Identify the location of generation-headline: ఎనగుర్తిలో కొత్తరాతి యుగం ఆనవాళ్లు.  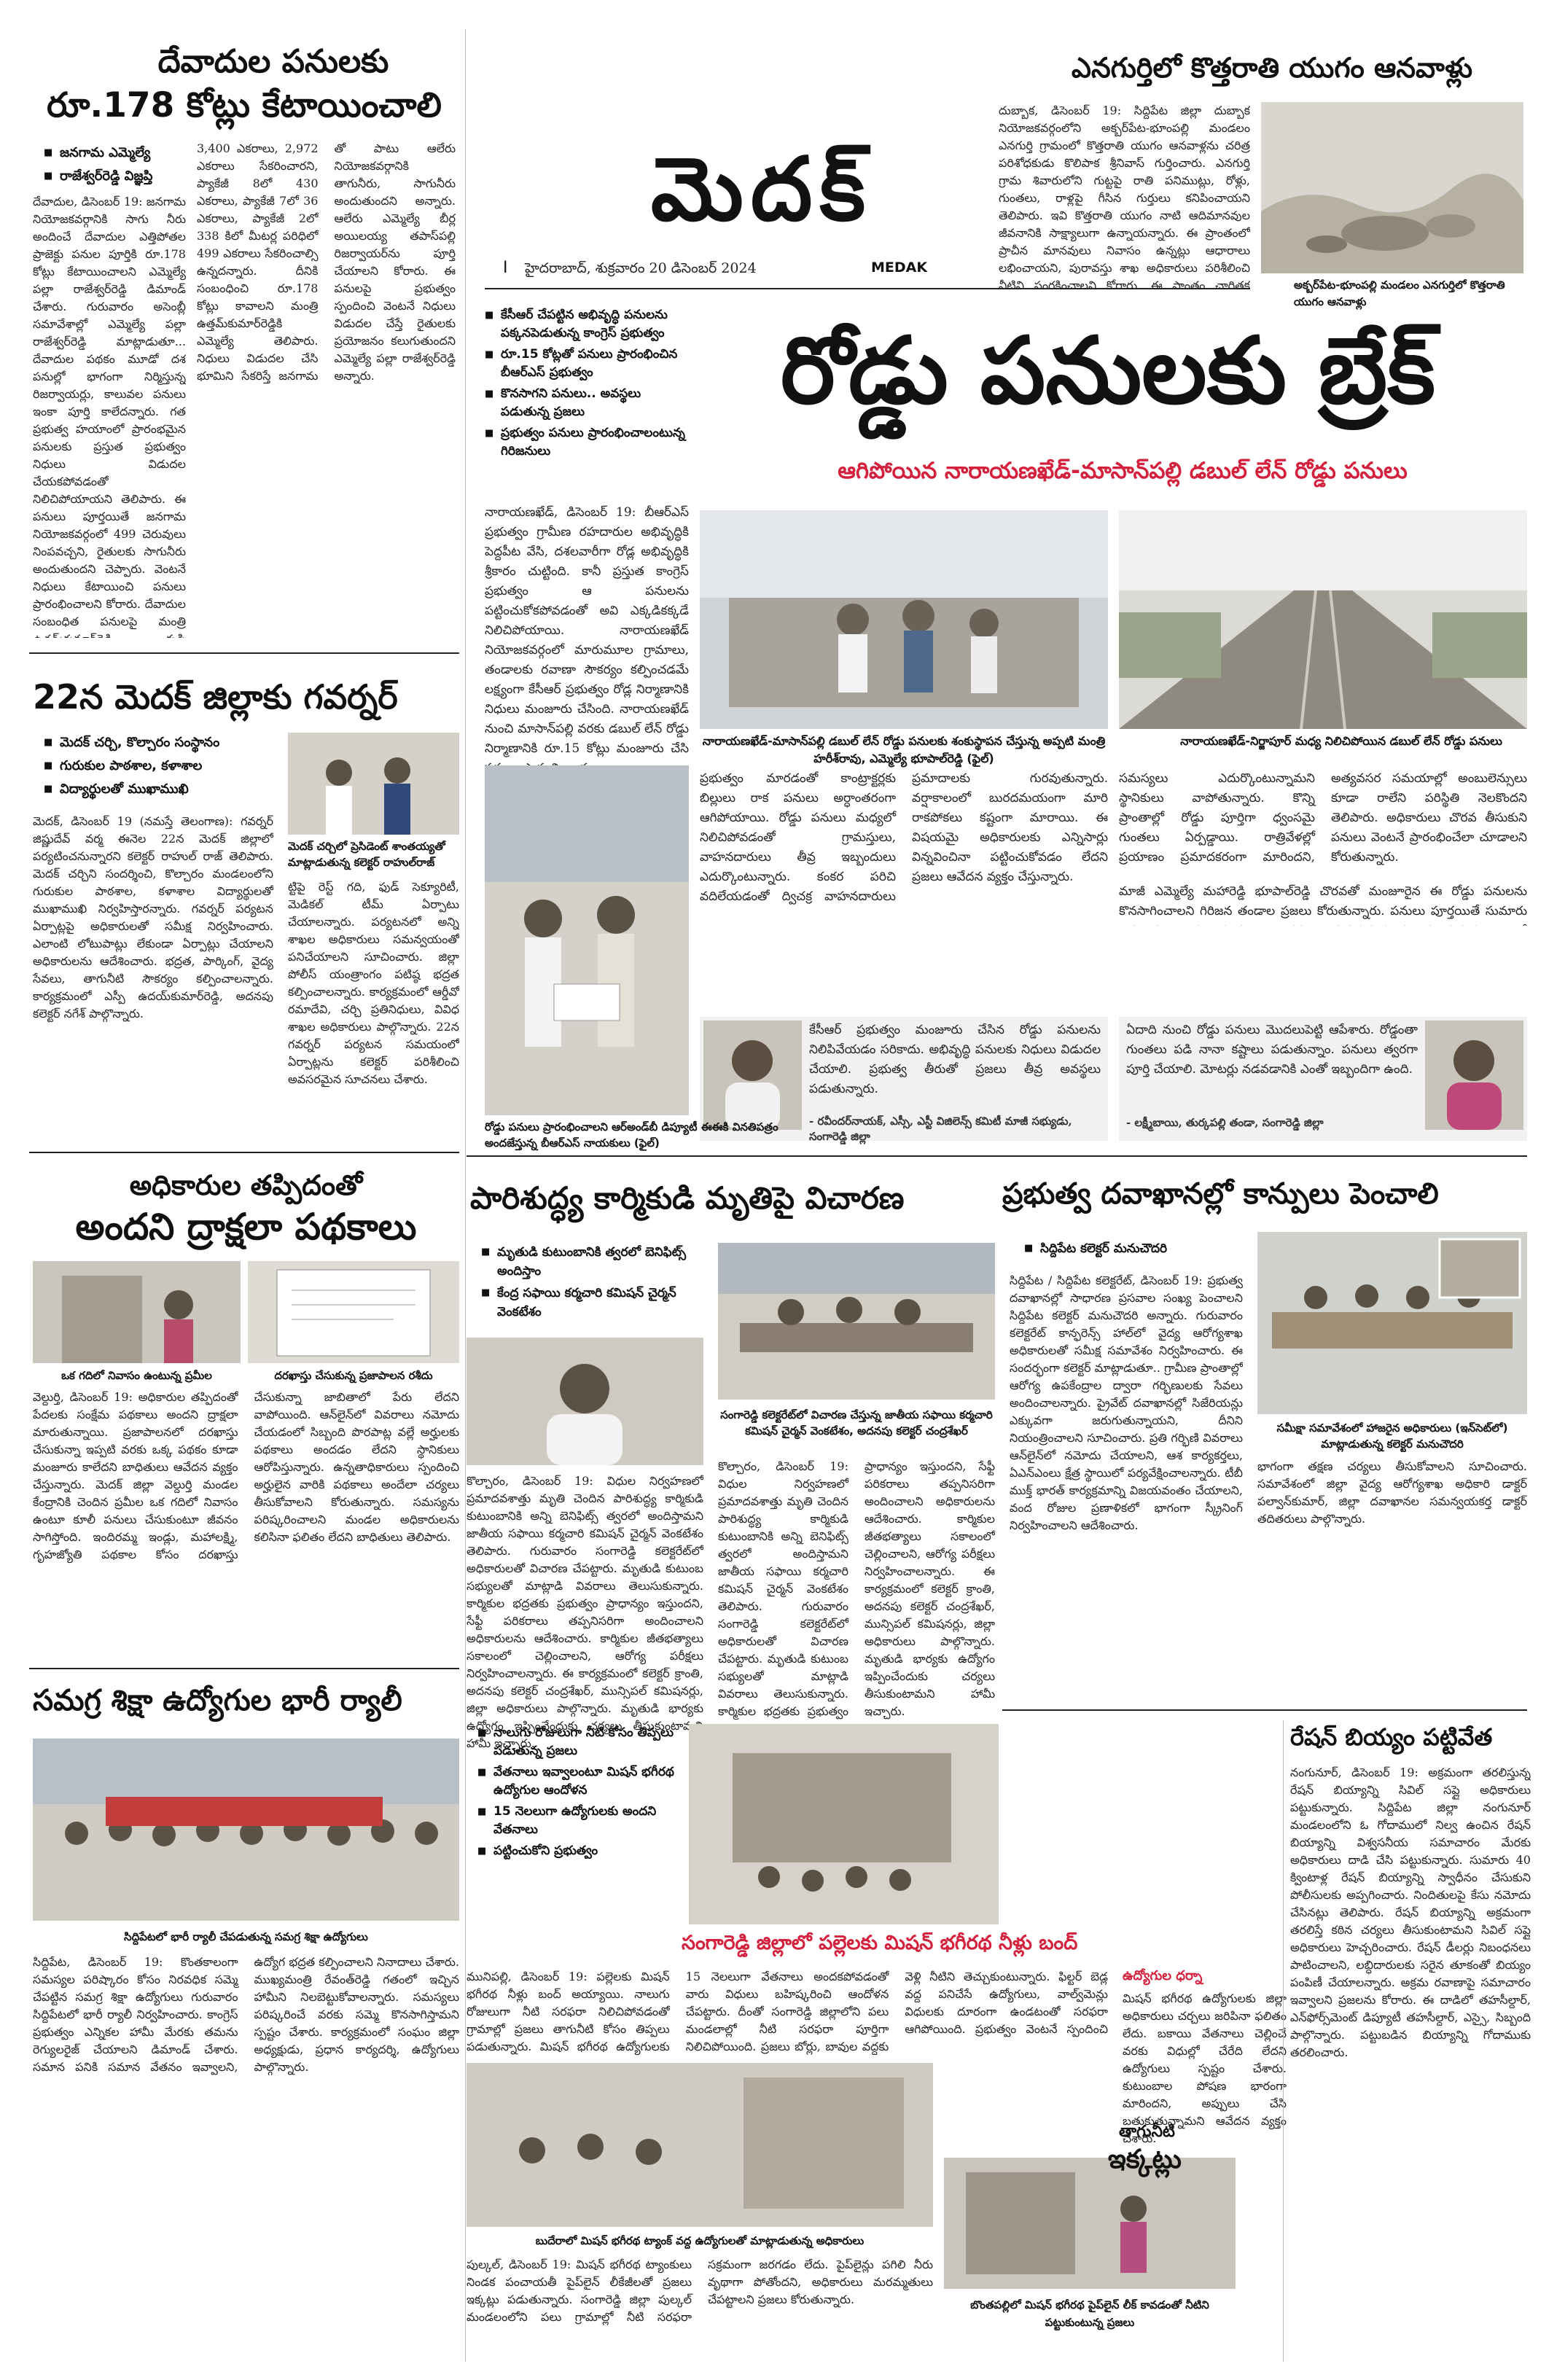
(1272, 68).